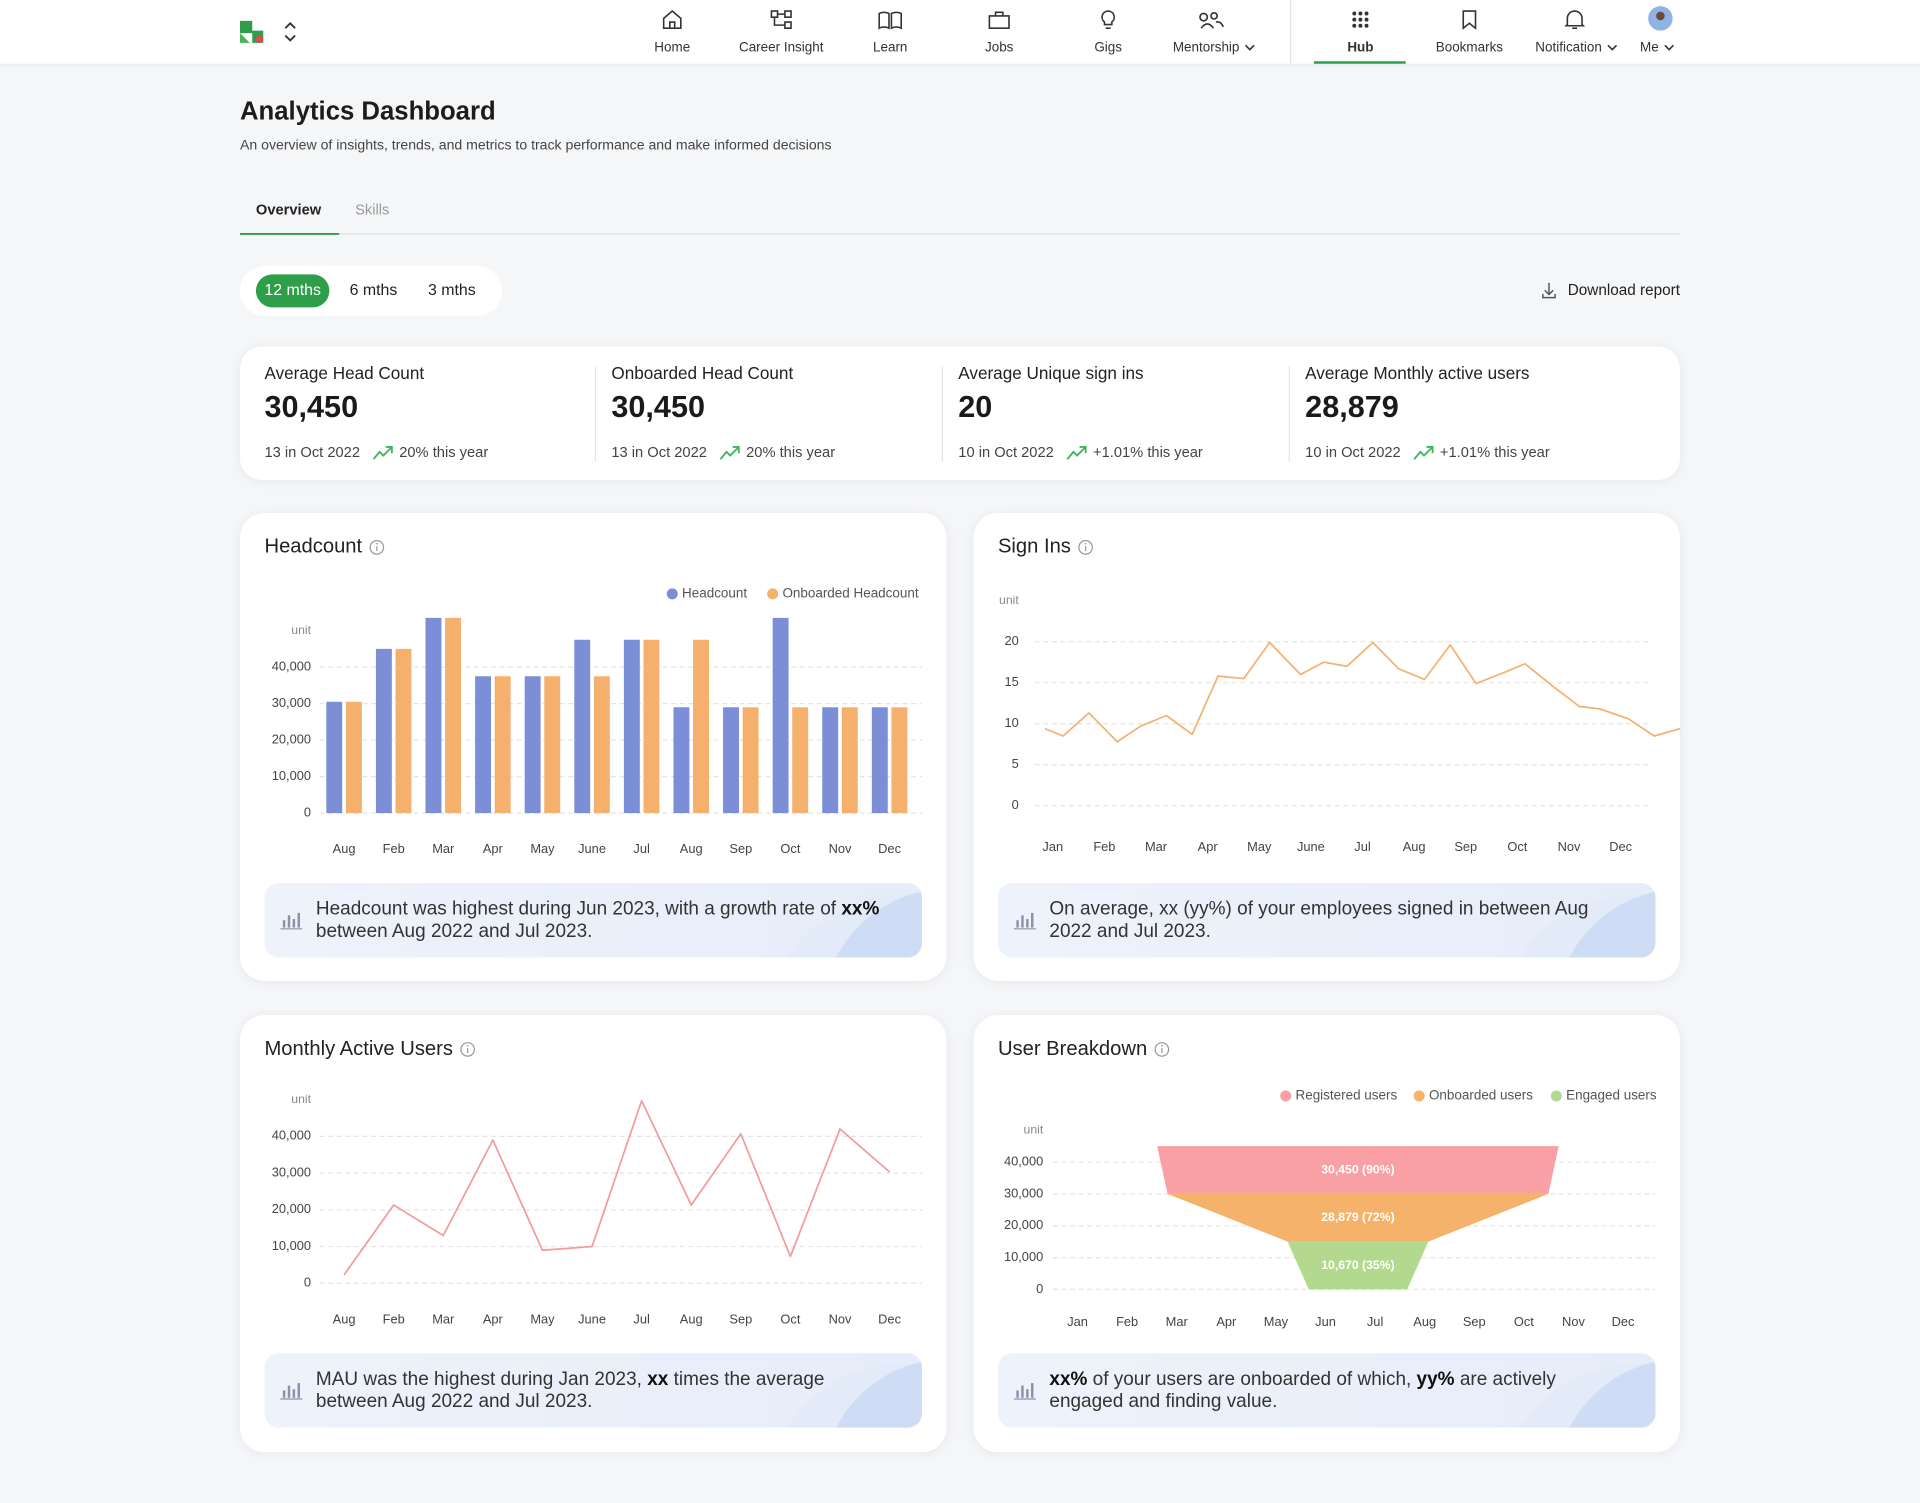  Describe the element at coordinates (889, 848) in the screenshot. I see `x-tick-label: Dec` at that location.